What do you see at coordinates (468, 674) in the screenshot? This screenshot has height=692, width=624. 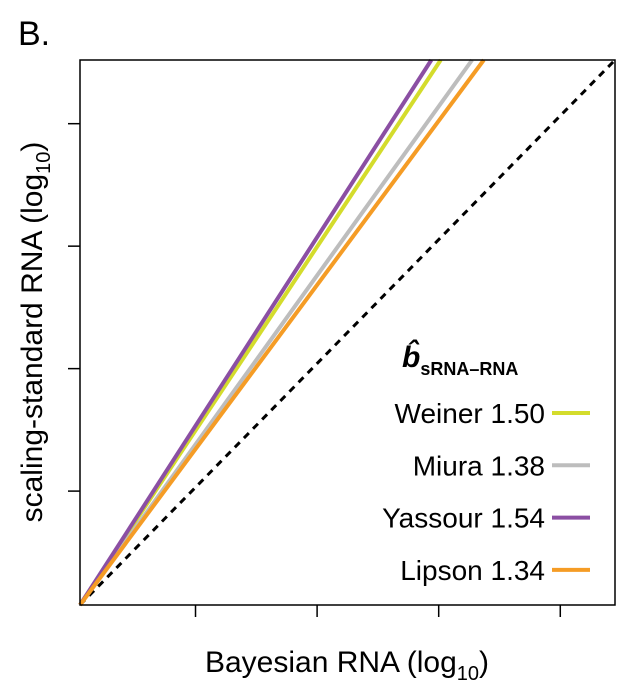 I see `x-label-subscript: 10` at bounding box center [468, 674].